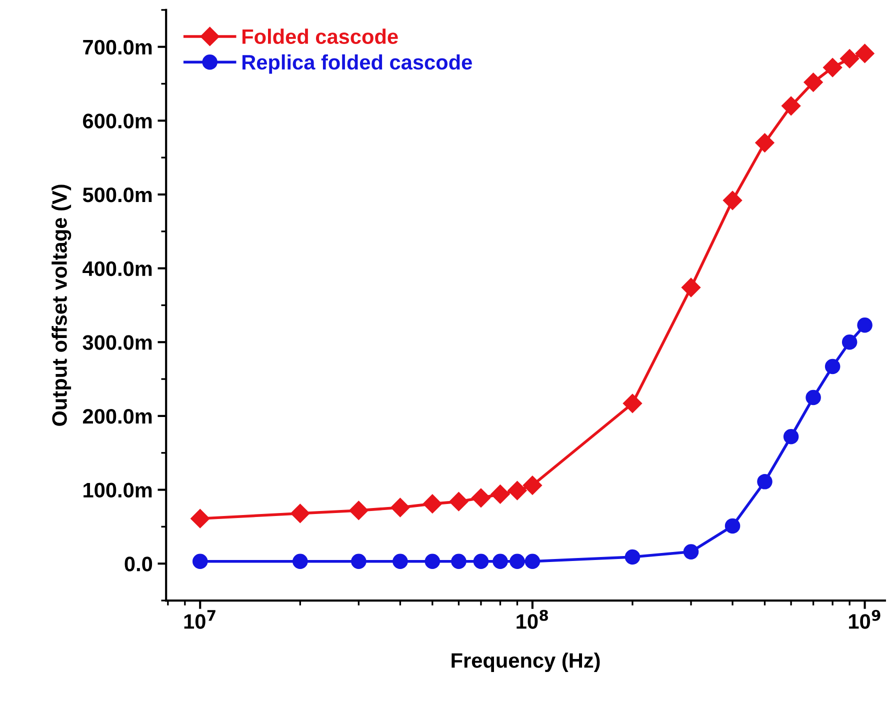  Describe the element at coordinates (526, 662) in the screenshot. I see `x-axis-title: Frequency (Hz)` at that location.